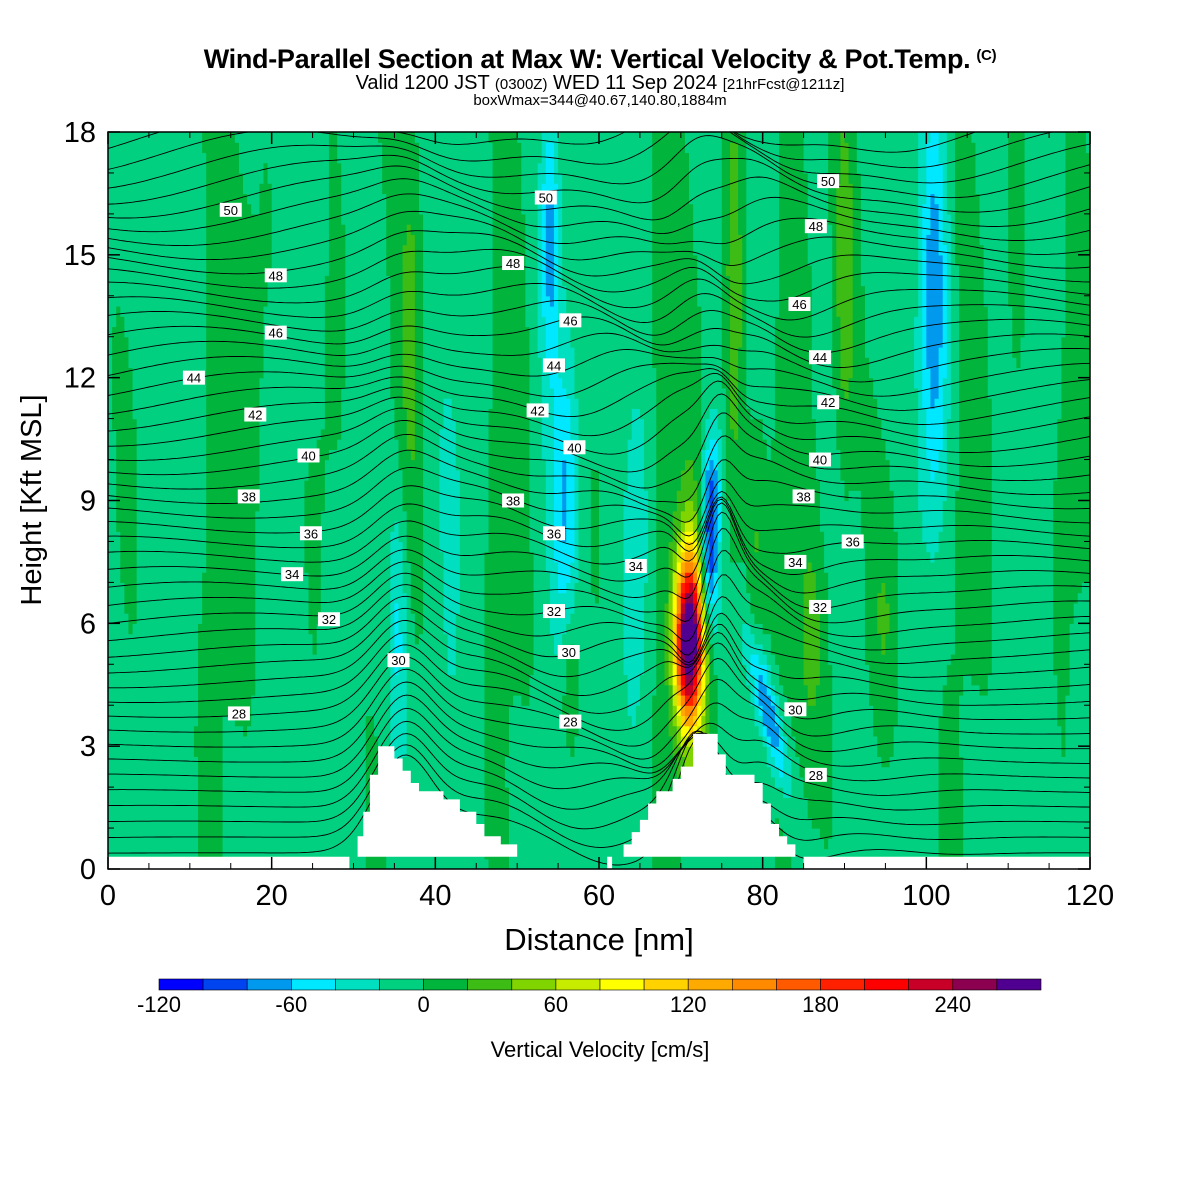 This screenshot has width=1200, height=1200. What do you see at coordinates (276, 333) in the screenshot?
I see `contour-label-text: 46` at bounding box center [276, 333].